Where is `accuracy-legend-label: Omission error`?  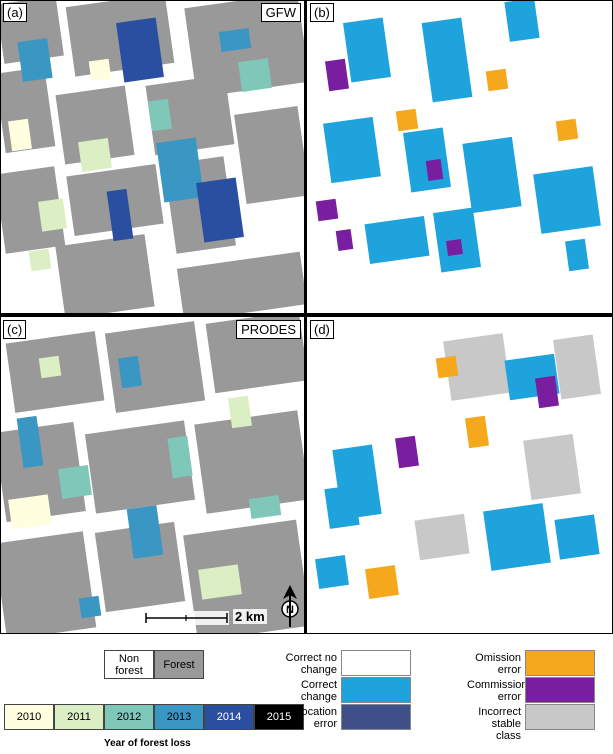
accuracy-legend-label: Omission error is located at coordinates (498, 664).